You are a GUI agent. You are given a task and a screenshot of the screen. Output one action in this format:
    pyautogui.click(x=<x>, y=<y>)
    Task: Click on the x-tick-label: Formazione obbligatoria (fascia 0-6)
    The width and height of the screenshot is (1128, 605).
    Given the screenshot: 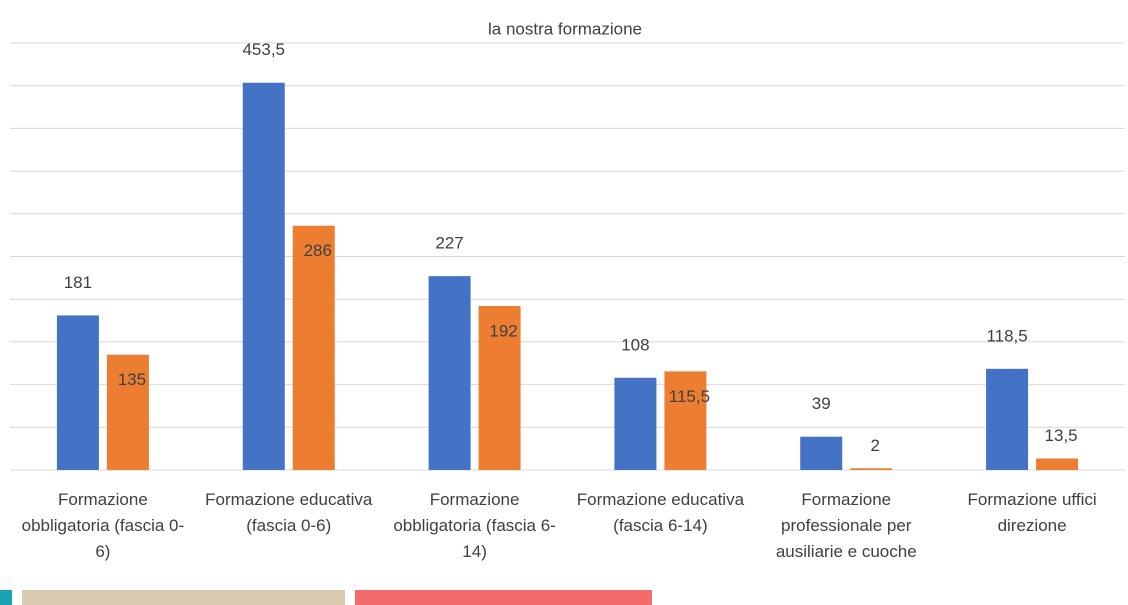 What is the action you would take?
    pyautogui.click(x=103, y=525)
    